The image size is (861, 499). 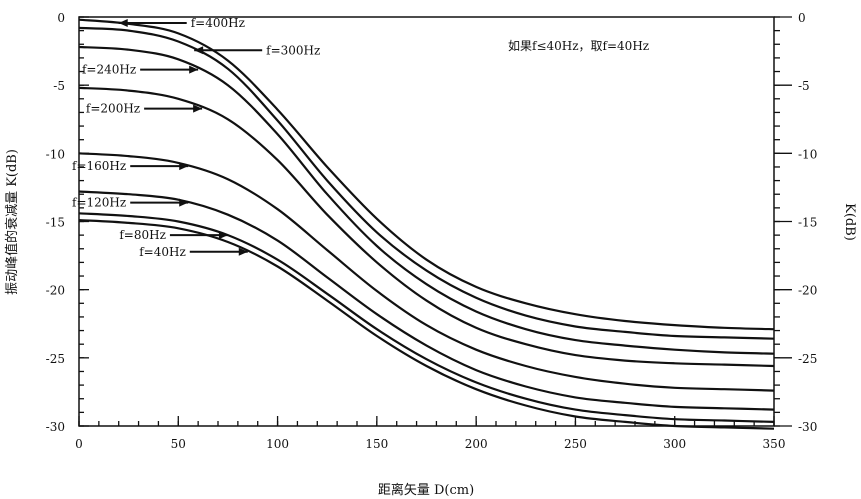 What do you see at coordinates (55, 223) in the screenshot?
I see `y-left-tick-label: -15` at bounding box center [55, 223].